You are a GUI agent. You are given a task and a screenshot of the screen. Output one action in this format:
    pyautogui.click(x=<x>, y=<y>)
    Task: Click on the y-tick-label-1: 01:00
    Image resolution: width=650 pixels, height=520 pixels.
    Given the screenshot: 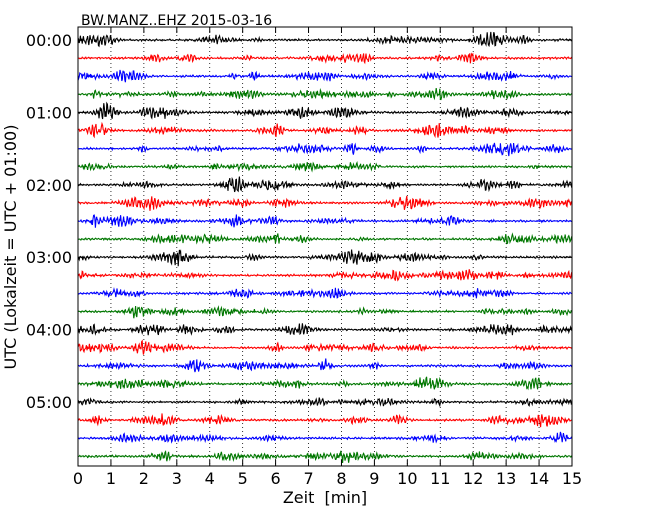 What is the action you would take?
    pyautogui.click(x=49, y=112)
    